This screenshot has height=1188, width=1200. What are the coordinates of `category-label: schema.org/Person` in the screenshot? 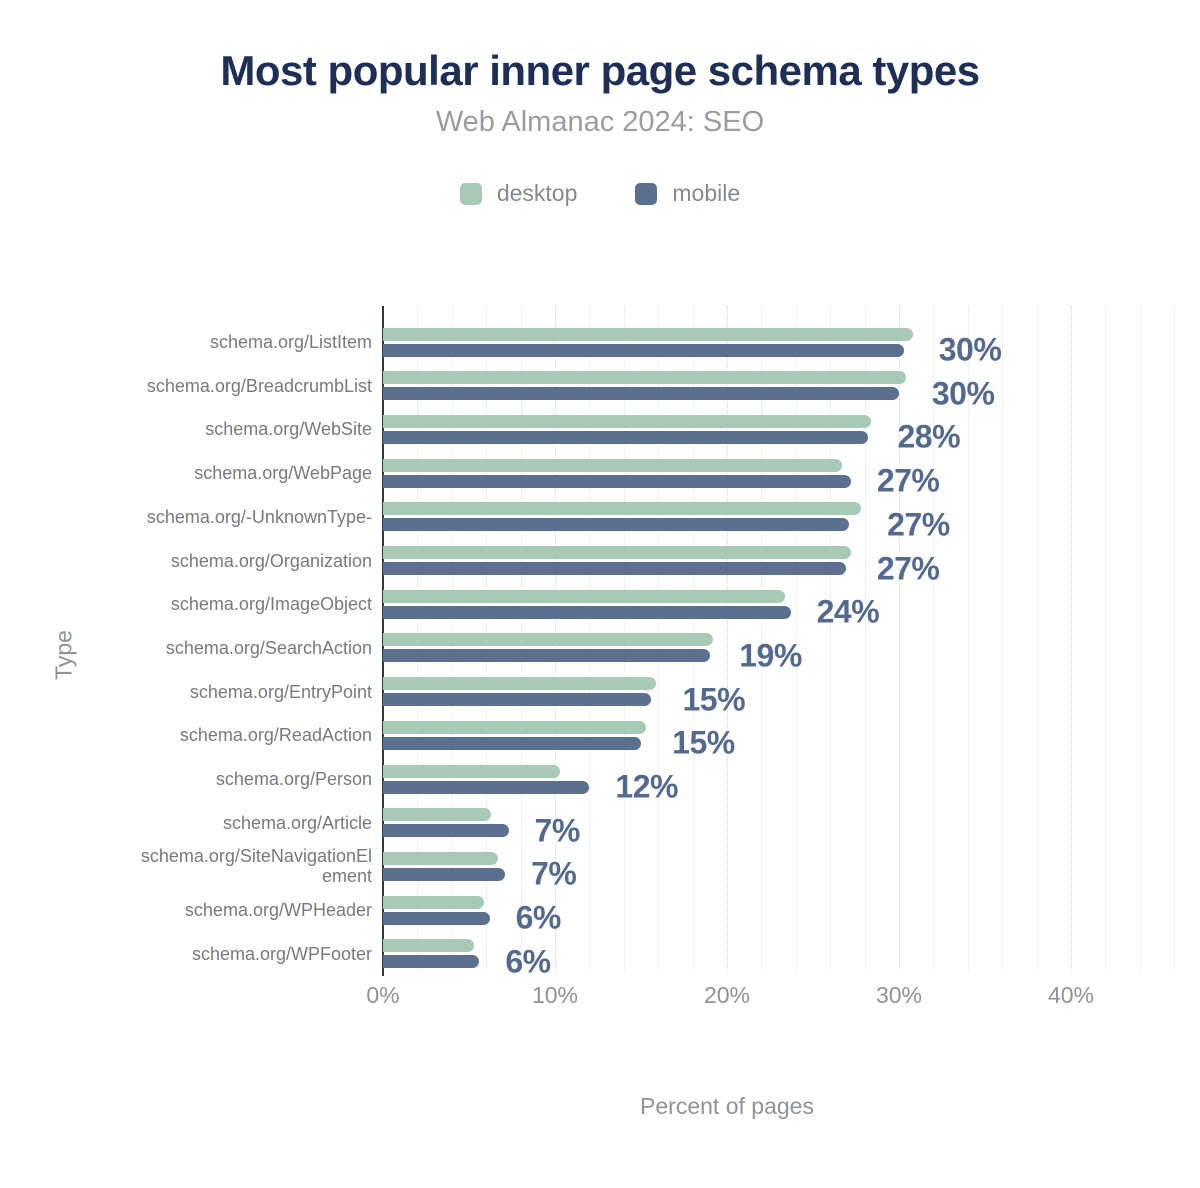 It's located at (293, 779).